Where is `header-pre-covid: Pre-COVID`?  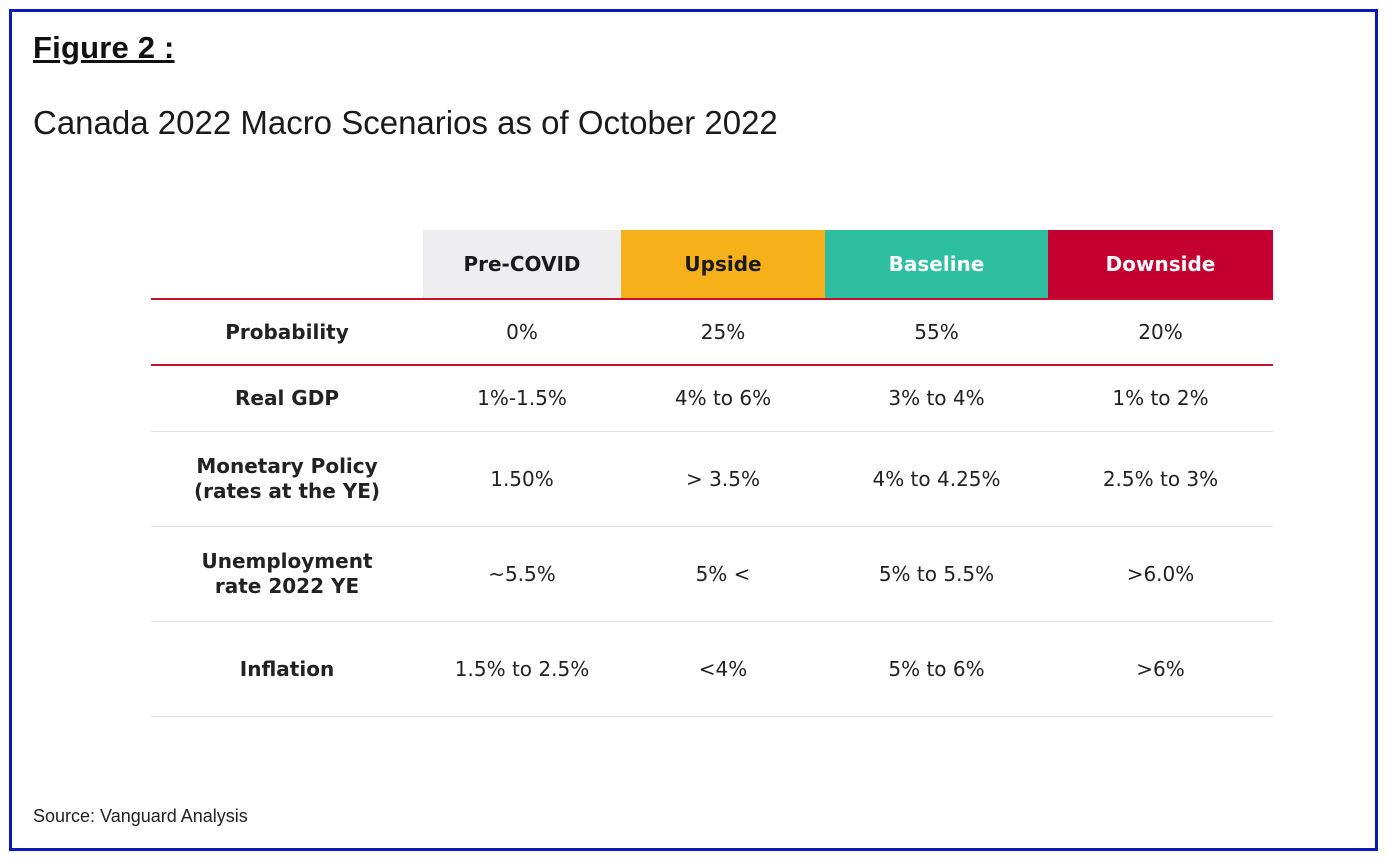
header-pre-covid: Pre-COVID is located at coordinates (522, 265).